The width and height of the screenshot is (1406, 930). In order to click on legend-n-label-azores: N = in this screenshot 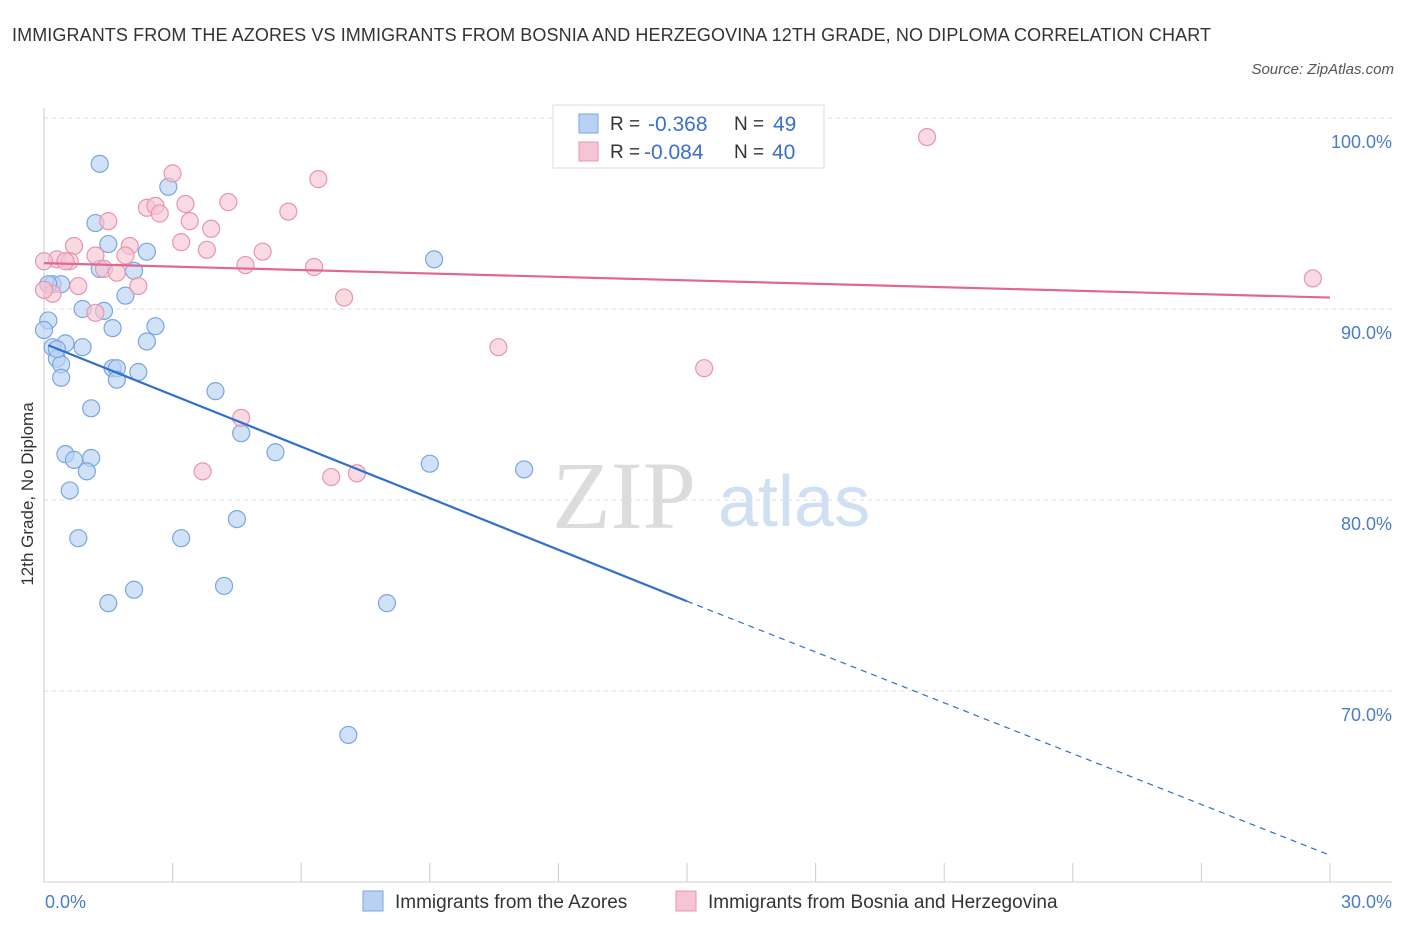, I will do `click(749, 124)`.